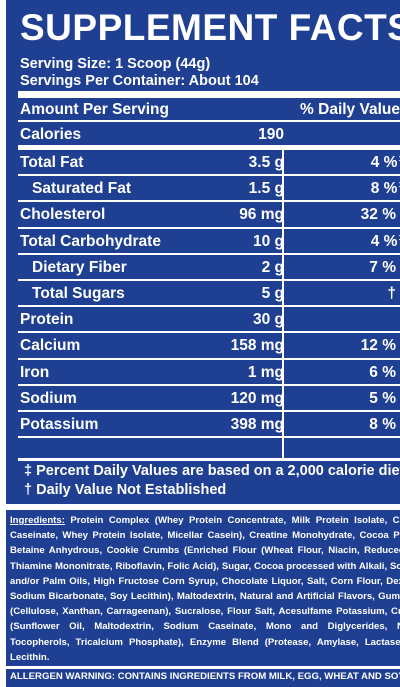 The width and height of the screenshot is (400, 687). What do you see at coordinates (51, 134) in the screenshot?
I see `calories-label: Calories` at bounding box center [51, 134].